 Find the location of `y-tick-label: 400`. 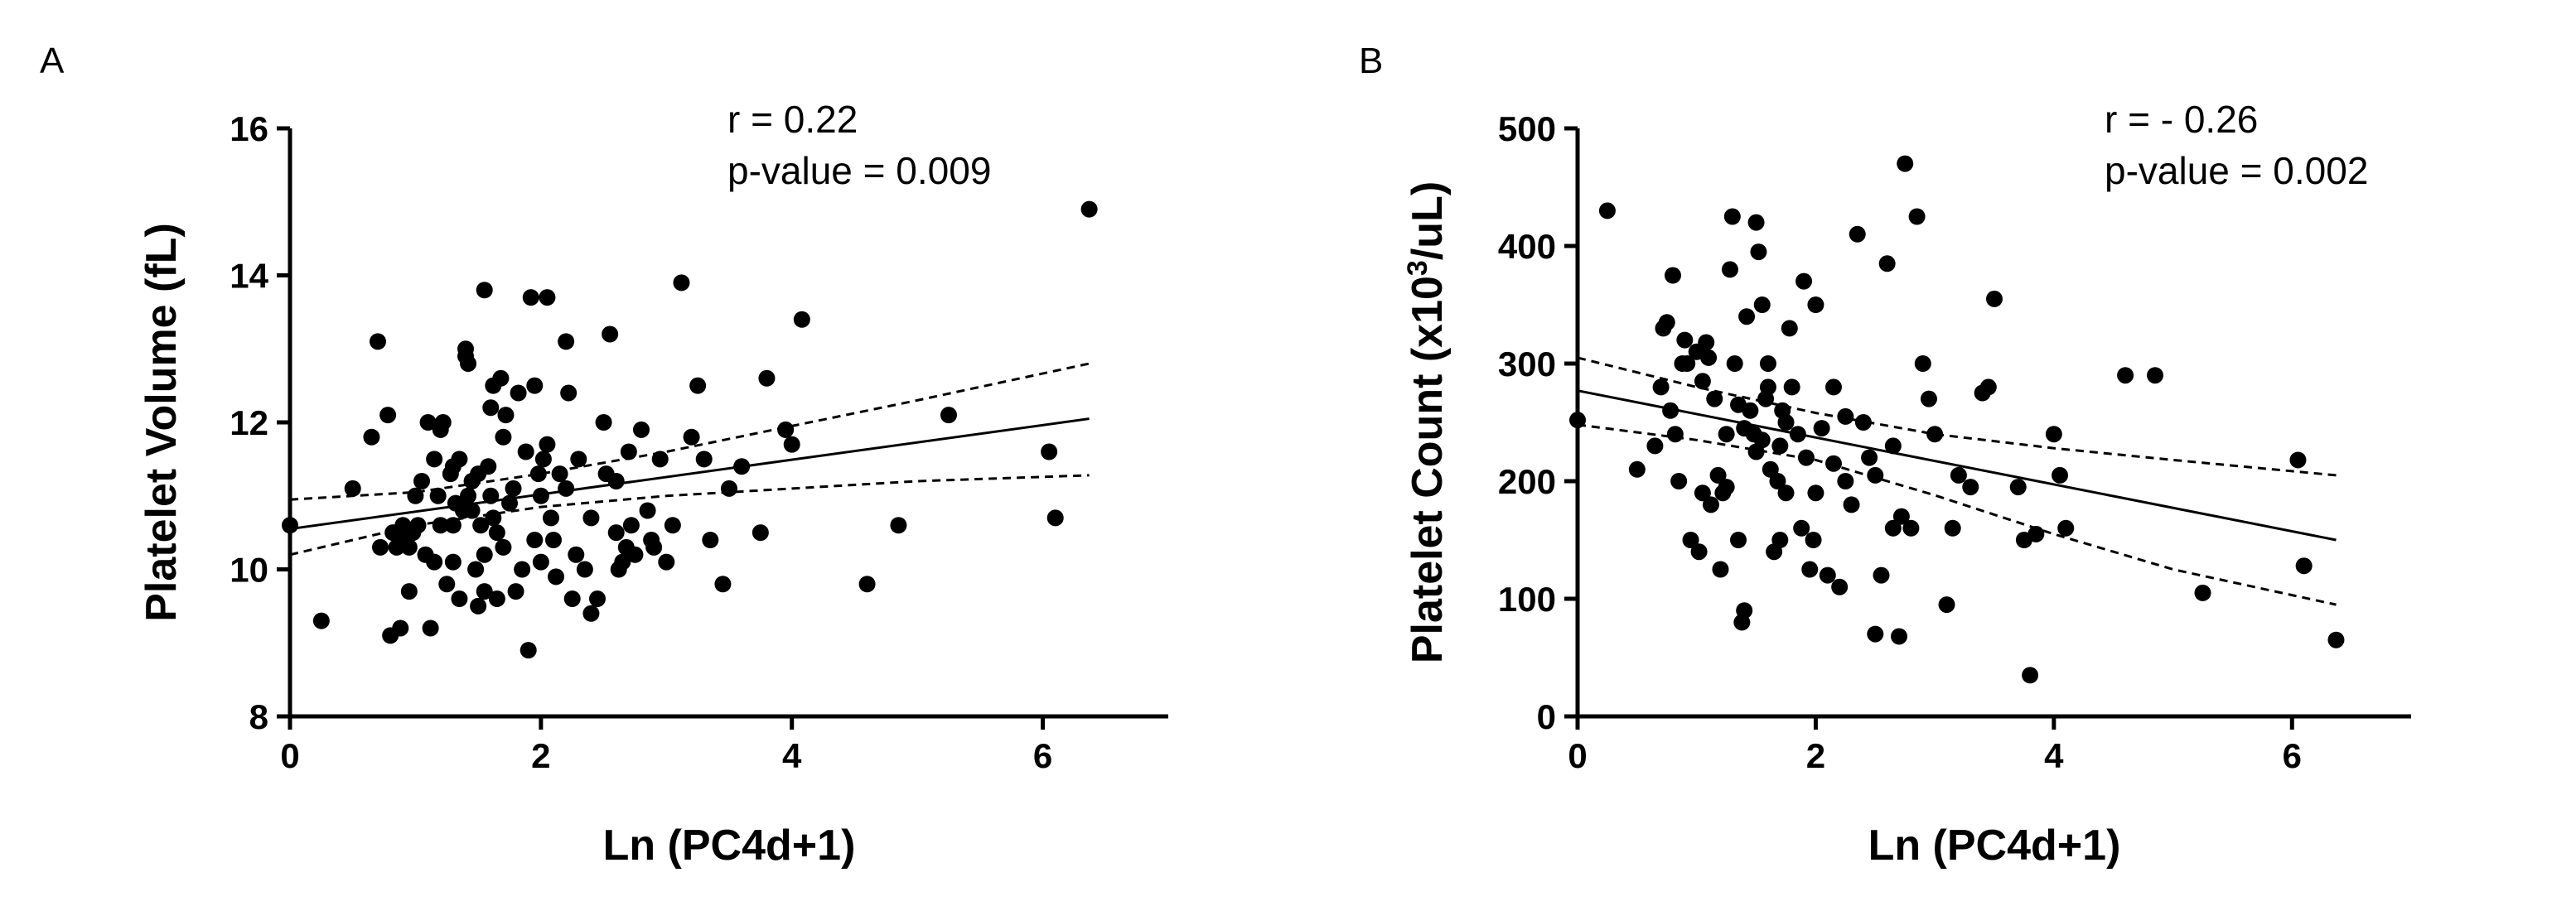

y-tick-label: 400 is located at coordinates (1527, 246).